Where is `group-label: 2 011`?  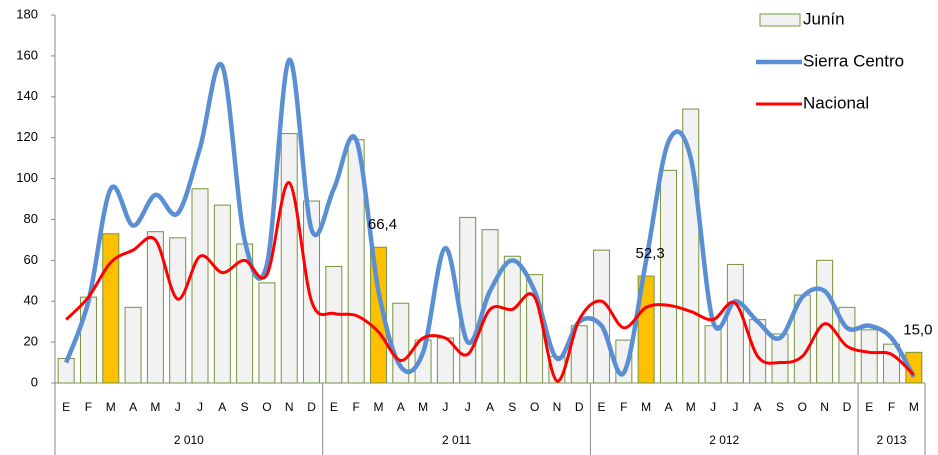 group-label: 2 011 is located at coordinates (456, 440).